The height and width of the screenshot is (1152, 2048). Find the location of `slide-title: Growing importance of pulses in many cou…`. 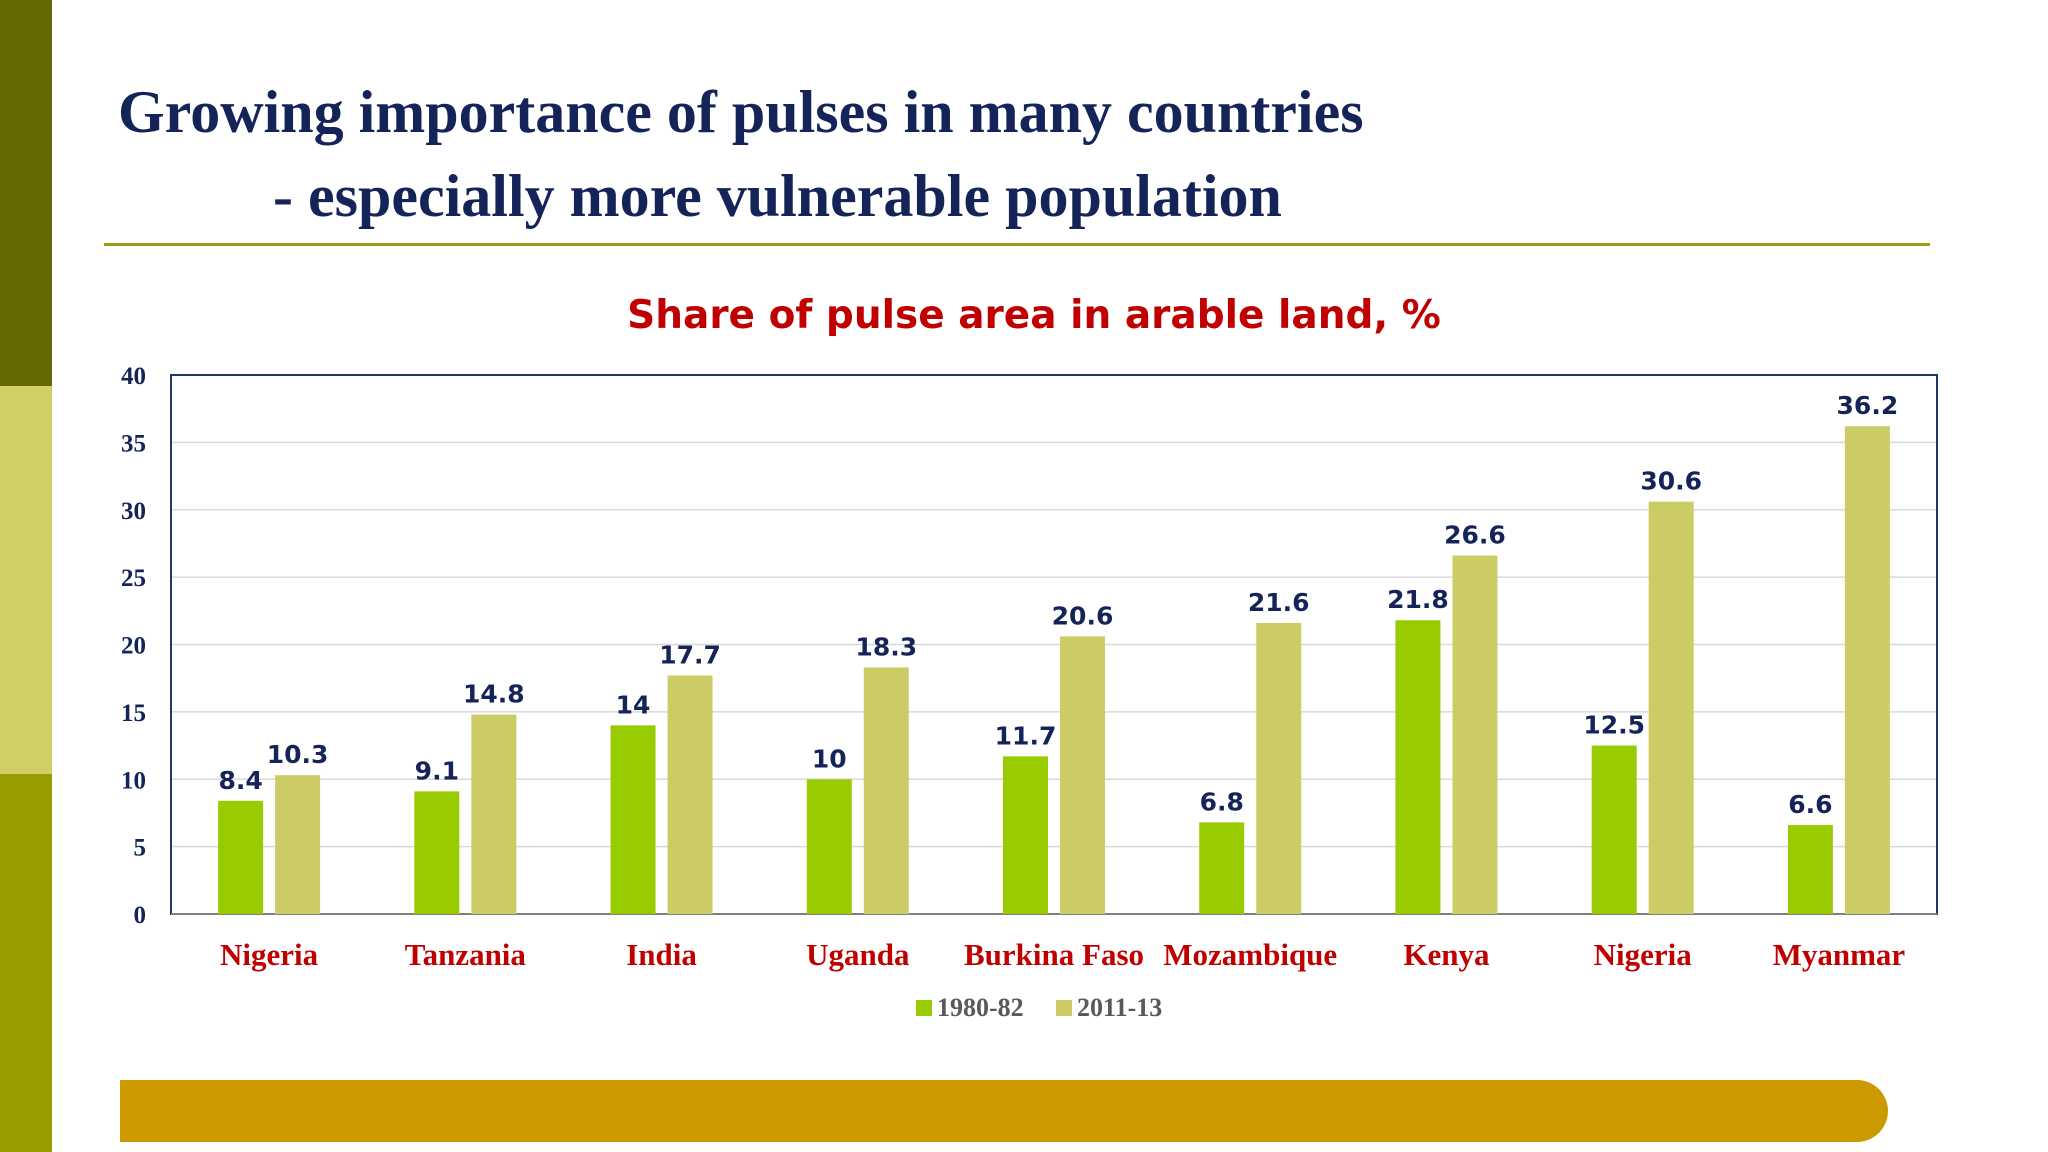

slide-title: Growing importance of pulses in many cou… is located at coordinates (741, 154).